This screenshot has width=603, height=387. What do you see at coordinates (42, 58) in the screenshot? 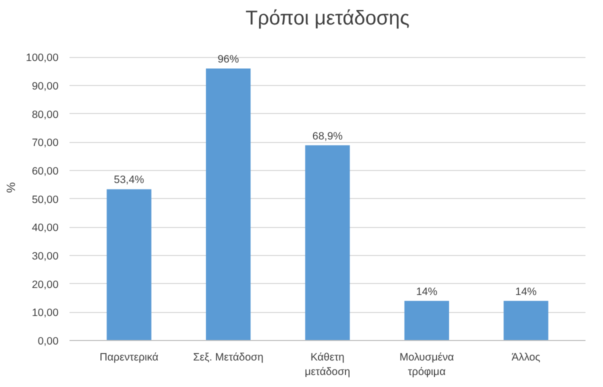
I see `y-tick-label: 100,00` at bounding box center [42, 58].